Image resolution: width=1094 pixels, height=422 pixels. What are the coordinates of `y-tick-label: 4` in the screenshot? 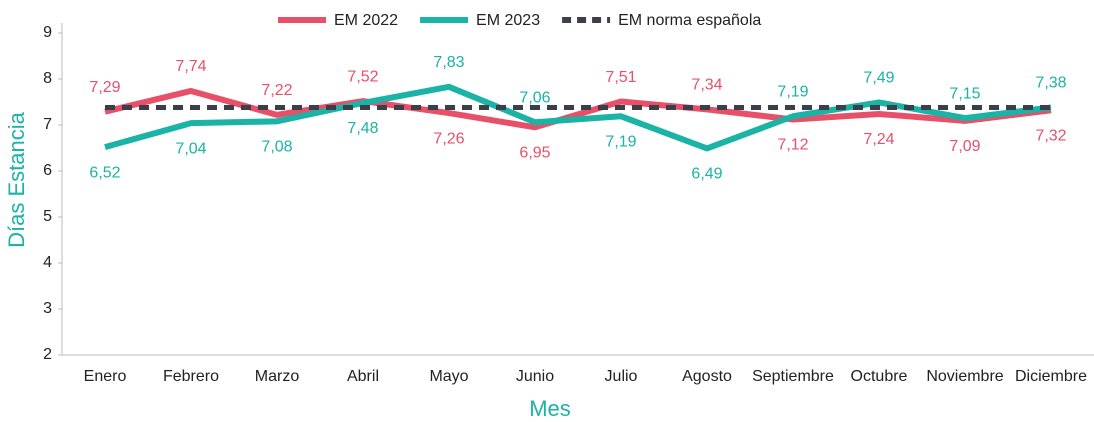 It's located at (47, 262).